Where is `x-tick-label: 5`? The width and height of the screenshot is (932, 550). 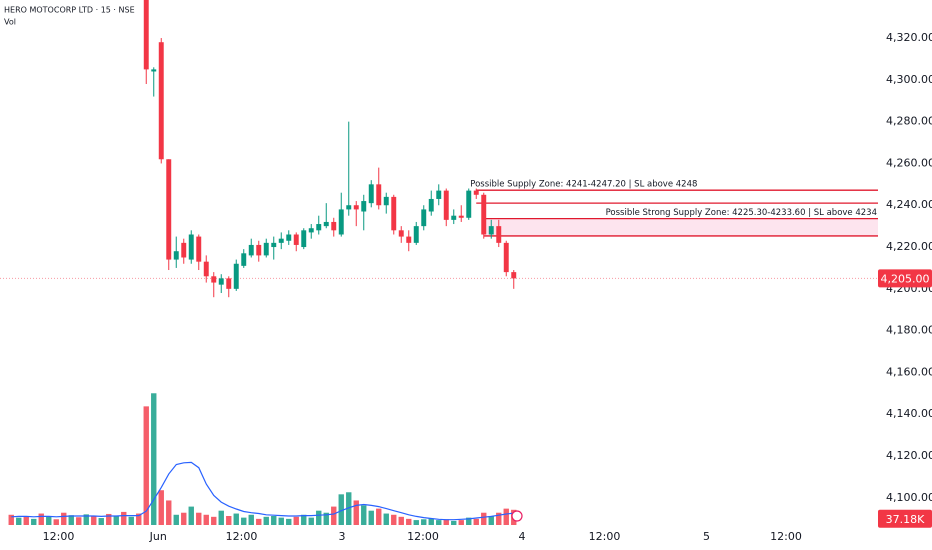
x-tick-label: 5 is located at coordinates (706, 536).